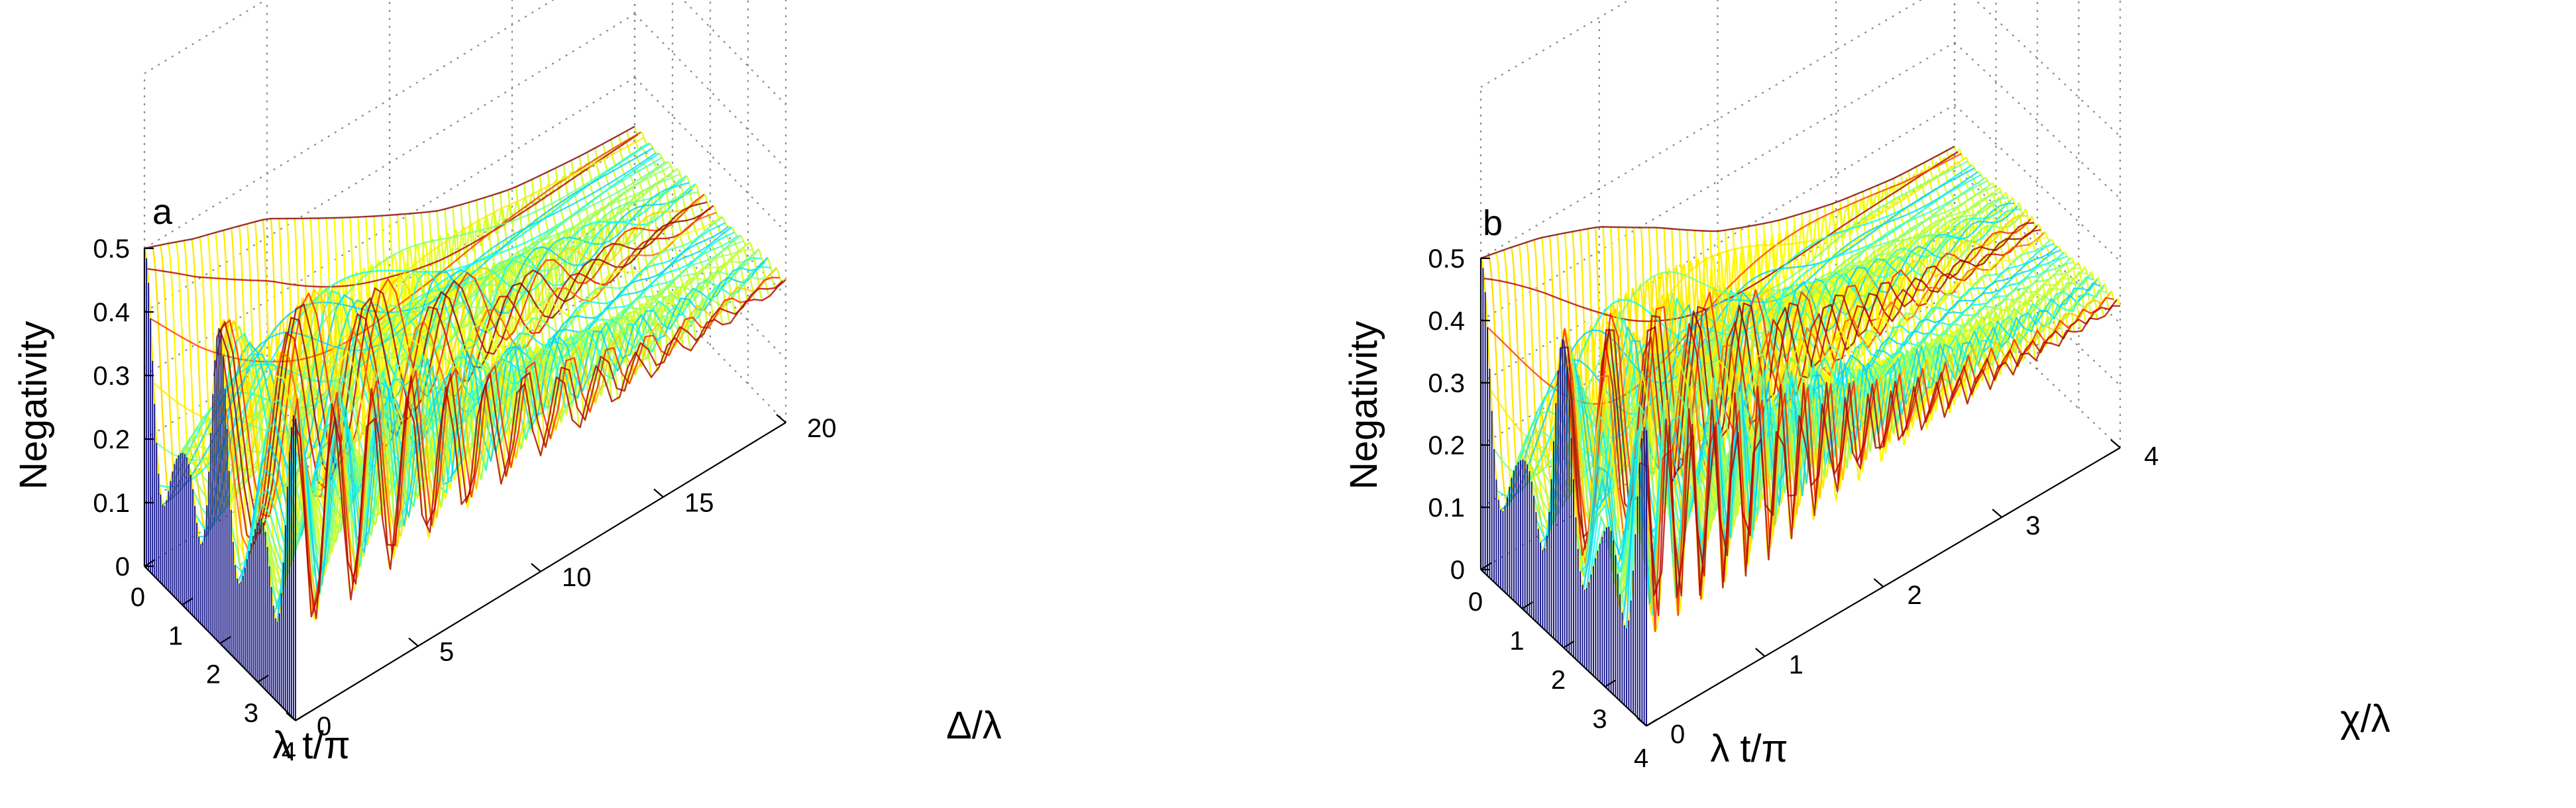 Image resolution: width=2576 pixels, height=808 pixels. What do you see at coordinates (699, 503) in the screenshot?
I see `y-tick-label: 15` at bounding box center [699, 503].